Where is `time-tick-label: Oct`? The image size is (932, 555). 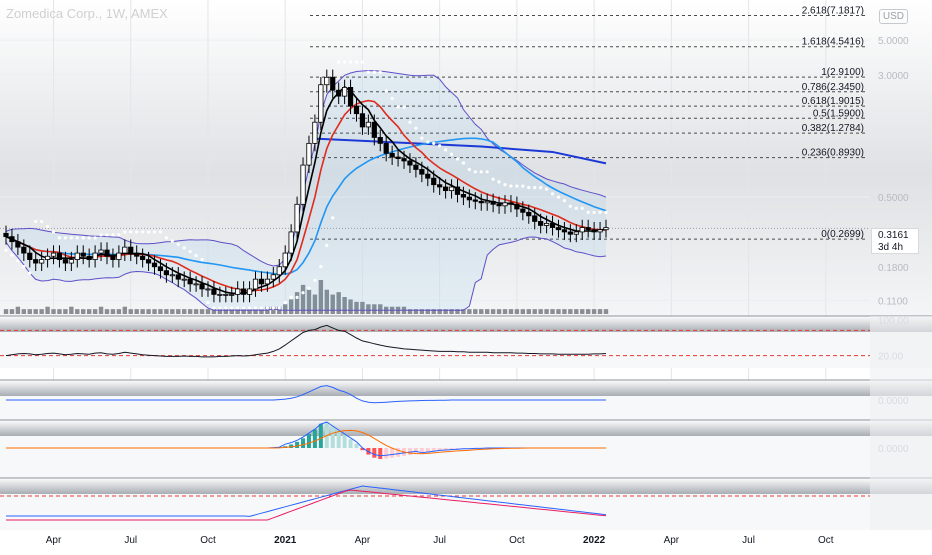 time-tick-label: Oct is located at coordinates (517, 540).